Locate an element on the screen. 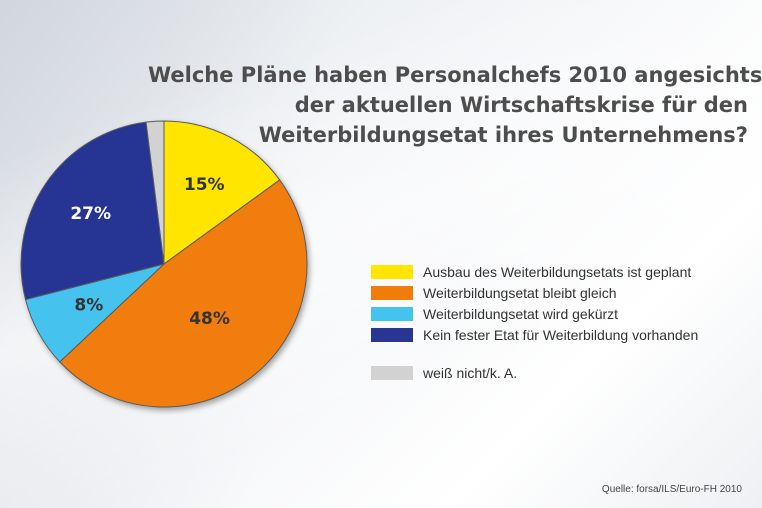  legend-item-gekuerzt: Weiterbildungsetat wird gekürzt is located at coordinates (561, 313).